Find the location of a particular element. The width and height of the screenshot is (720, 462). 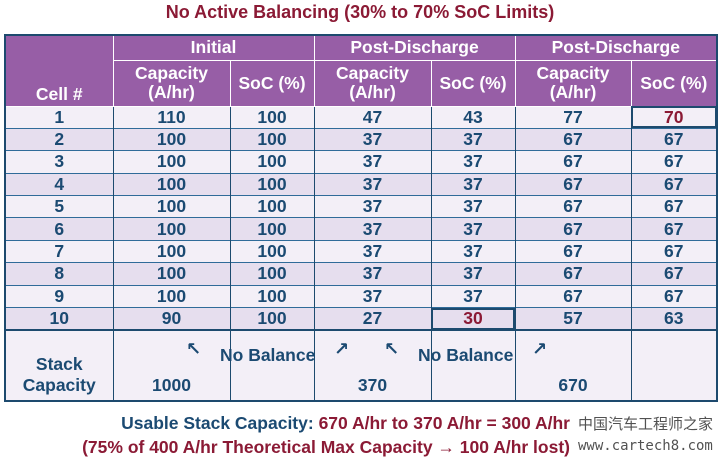

table-row: 2 100 100 37 37 67 67 is located at coordinates (361, 139).